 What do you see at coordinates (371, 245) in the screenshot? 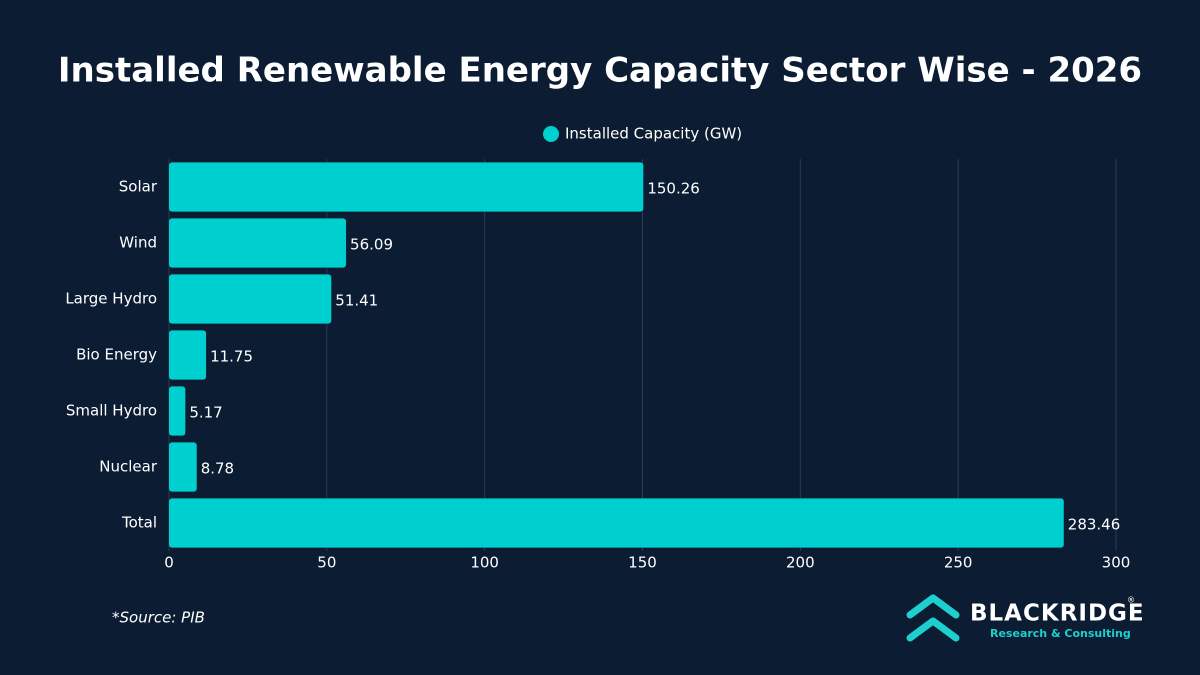
I see `data-label: 56.09` at bounding box center [371, 245].